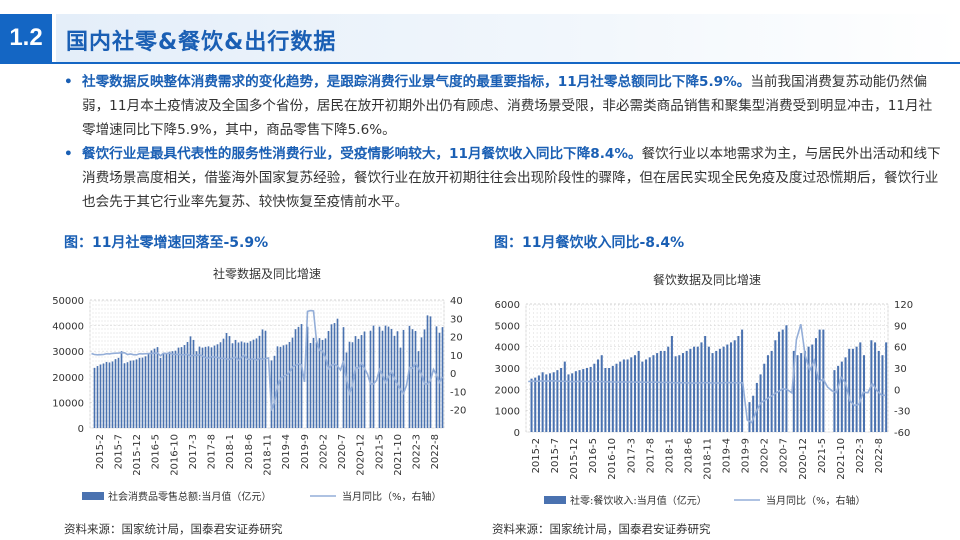  I want to click on y-left-tick-label: 50000, so click(68, 301).